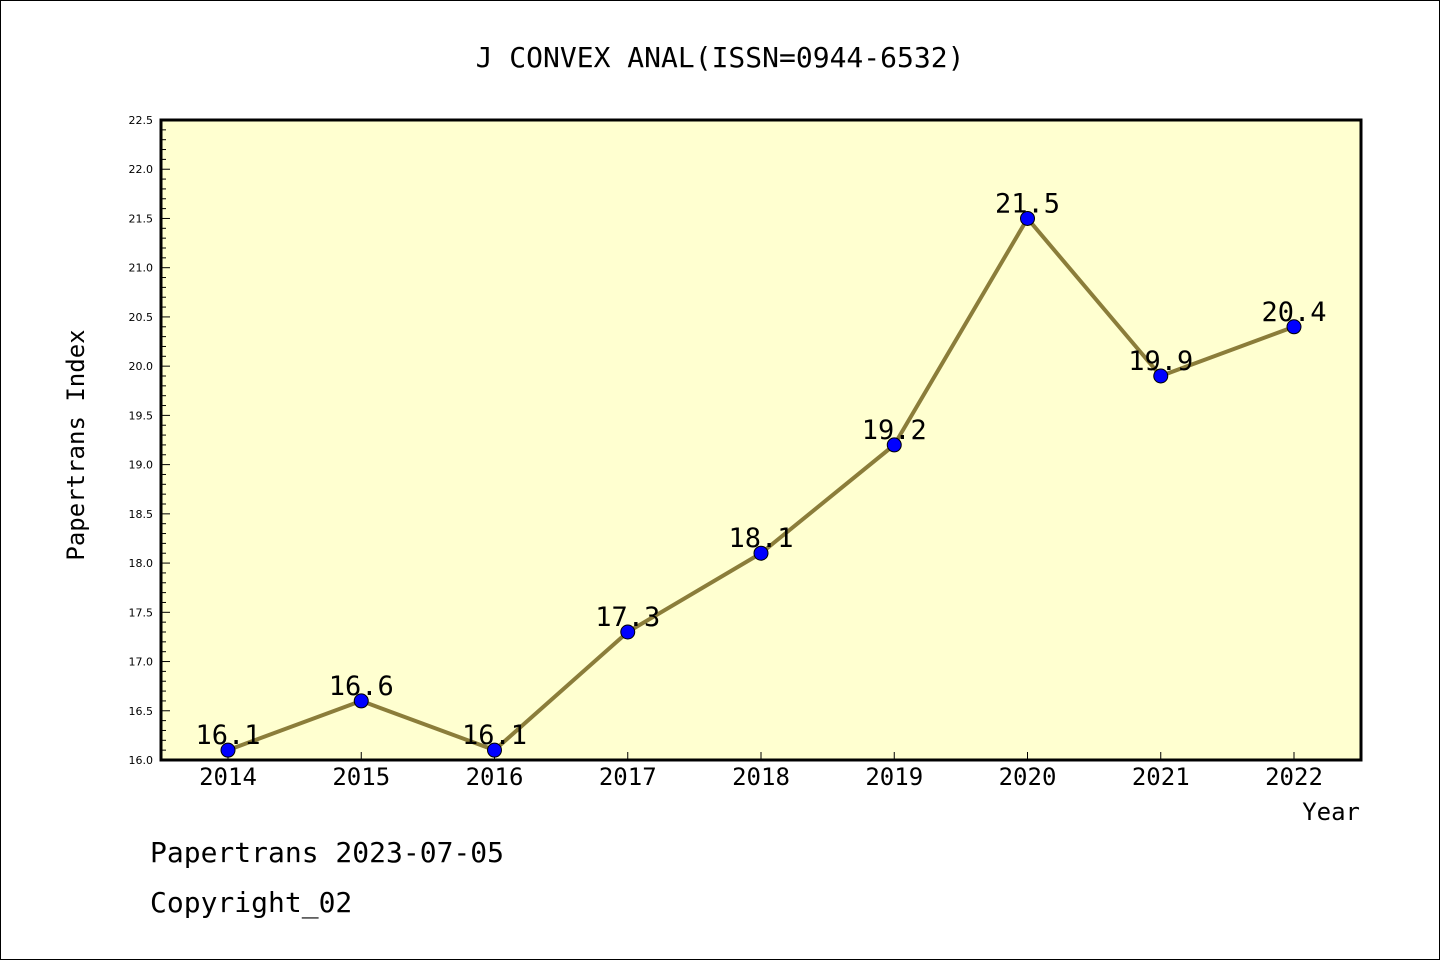  Describe the element at coordinates (141, 268) in the screenshot. I see `y-tick-label: 21.0` at that location.